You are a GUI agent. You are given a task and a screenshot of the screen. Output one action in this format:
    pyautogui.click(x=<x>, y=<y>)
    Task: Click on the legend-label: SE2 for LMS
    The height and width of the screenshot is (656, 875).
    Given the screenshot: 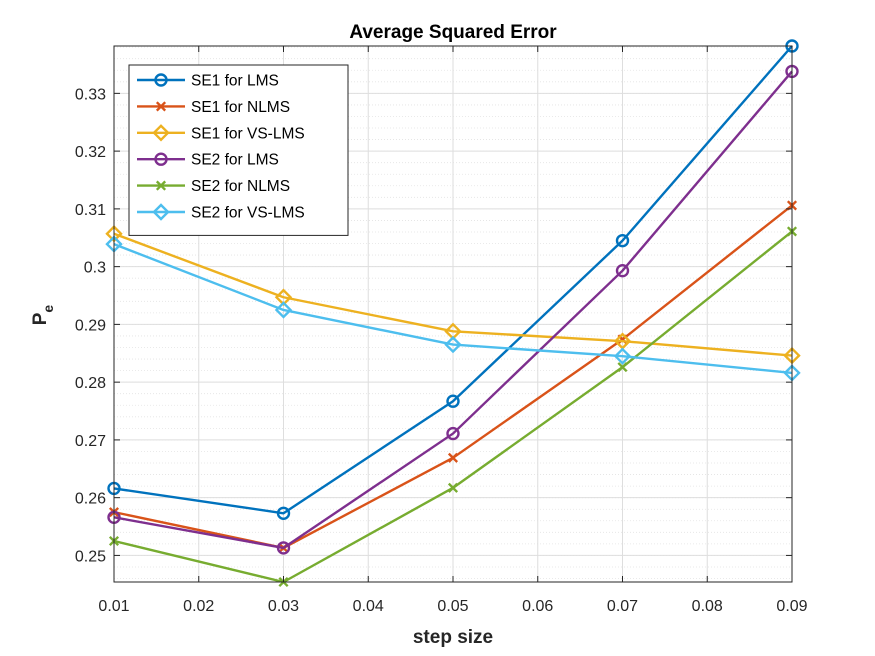 What is the action you would take?
    pyautogui.click(x=235, y=160)
    